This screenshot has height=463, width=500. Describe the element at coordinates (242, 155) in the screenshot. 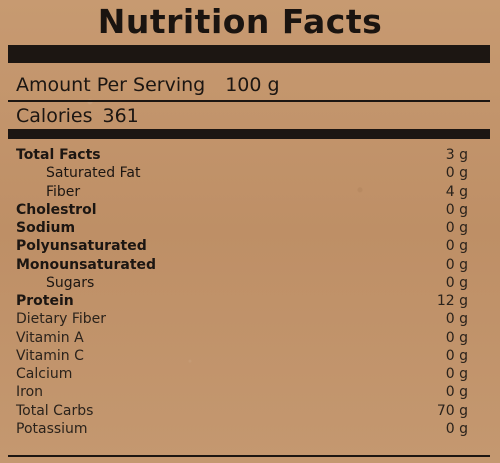

I see `nutrient-row: Total Facts 3 g` at that location.